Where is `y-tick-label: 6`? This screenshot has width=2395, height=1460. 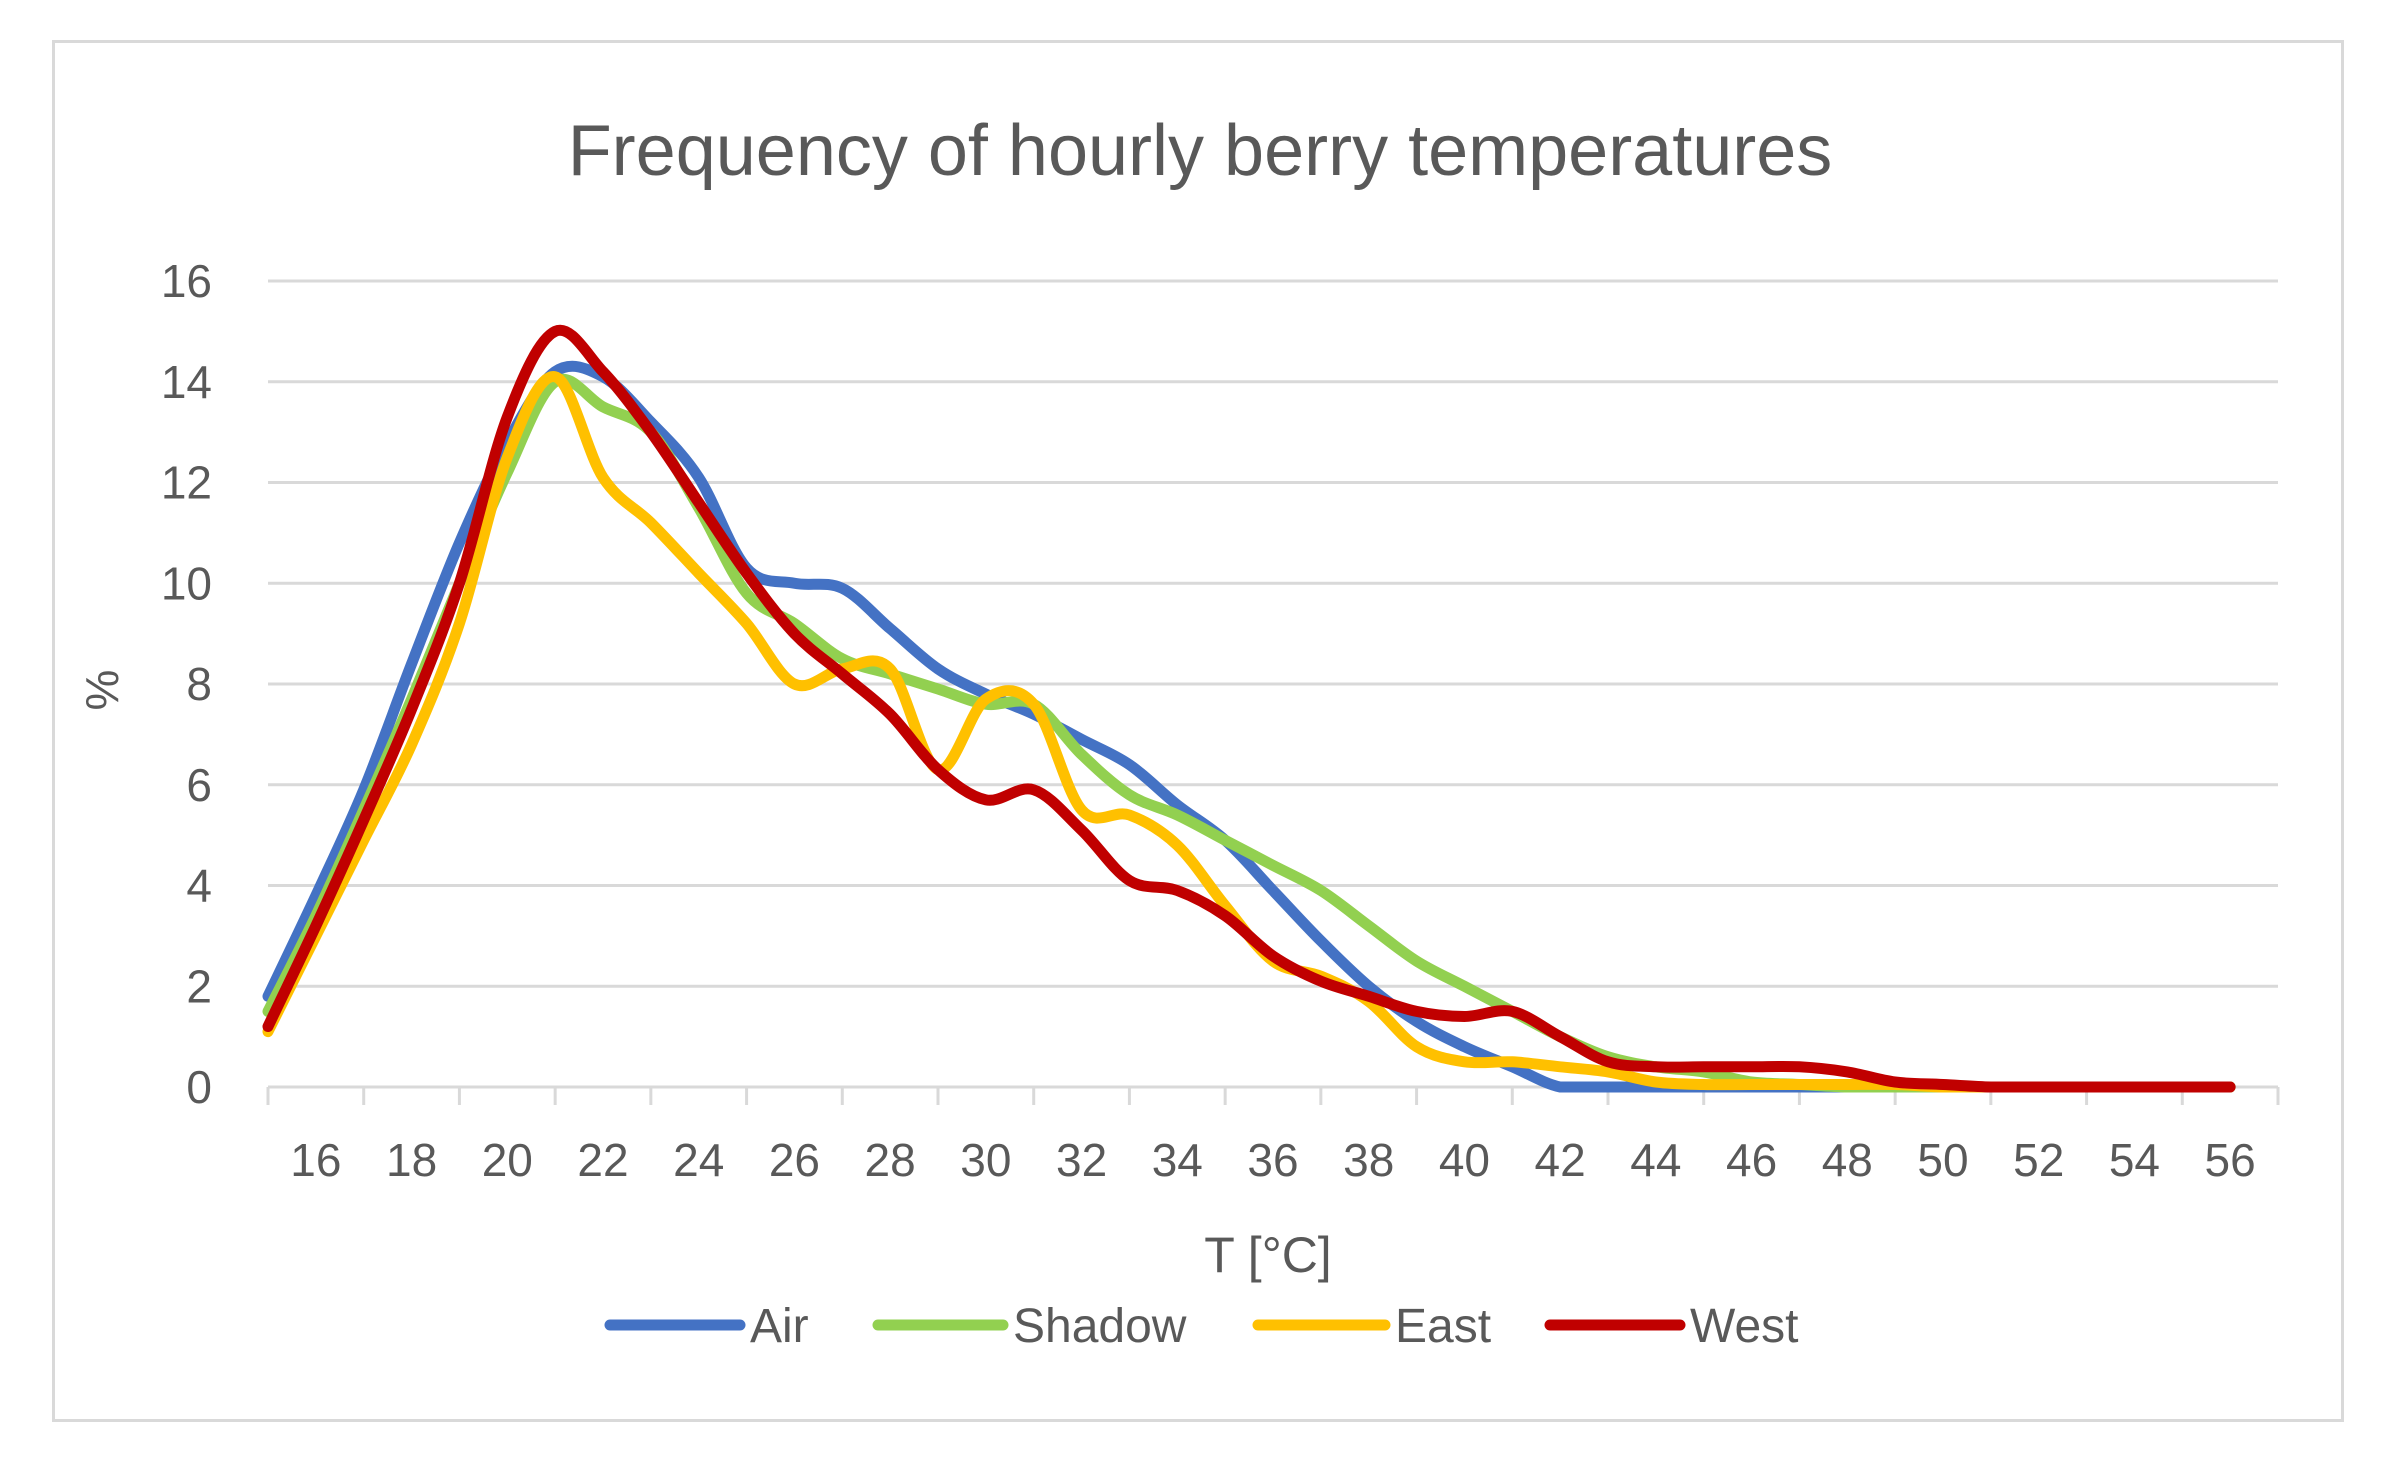 y-tick-label: 6 is located at coordinates (199, 785).